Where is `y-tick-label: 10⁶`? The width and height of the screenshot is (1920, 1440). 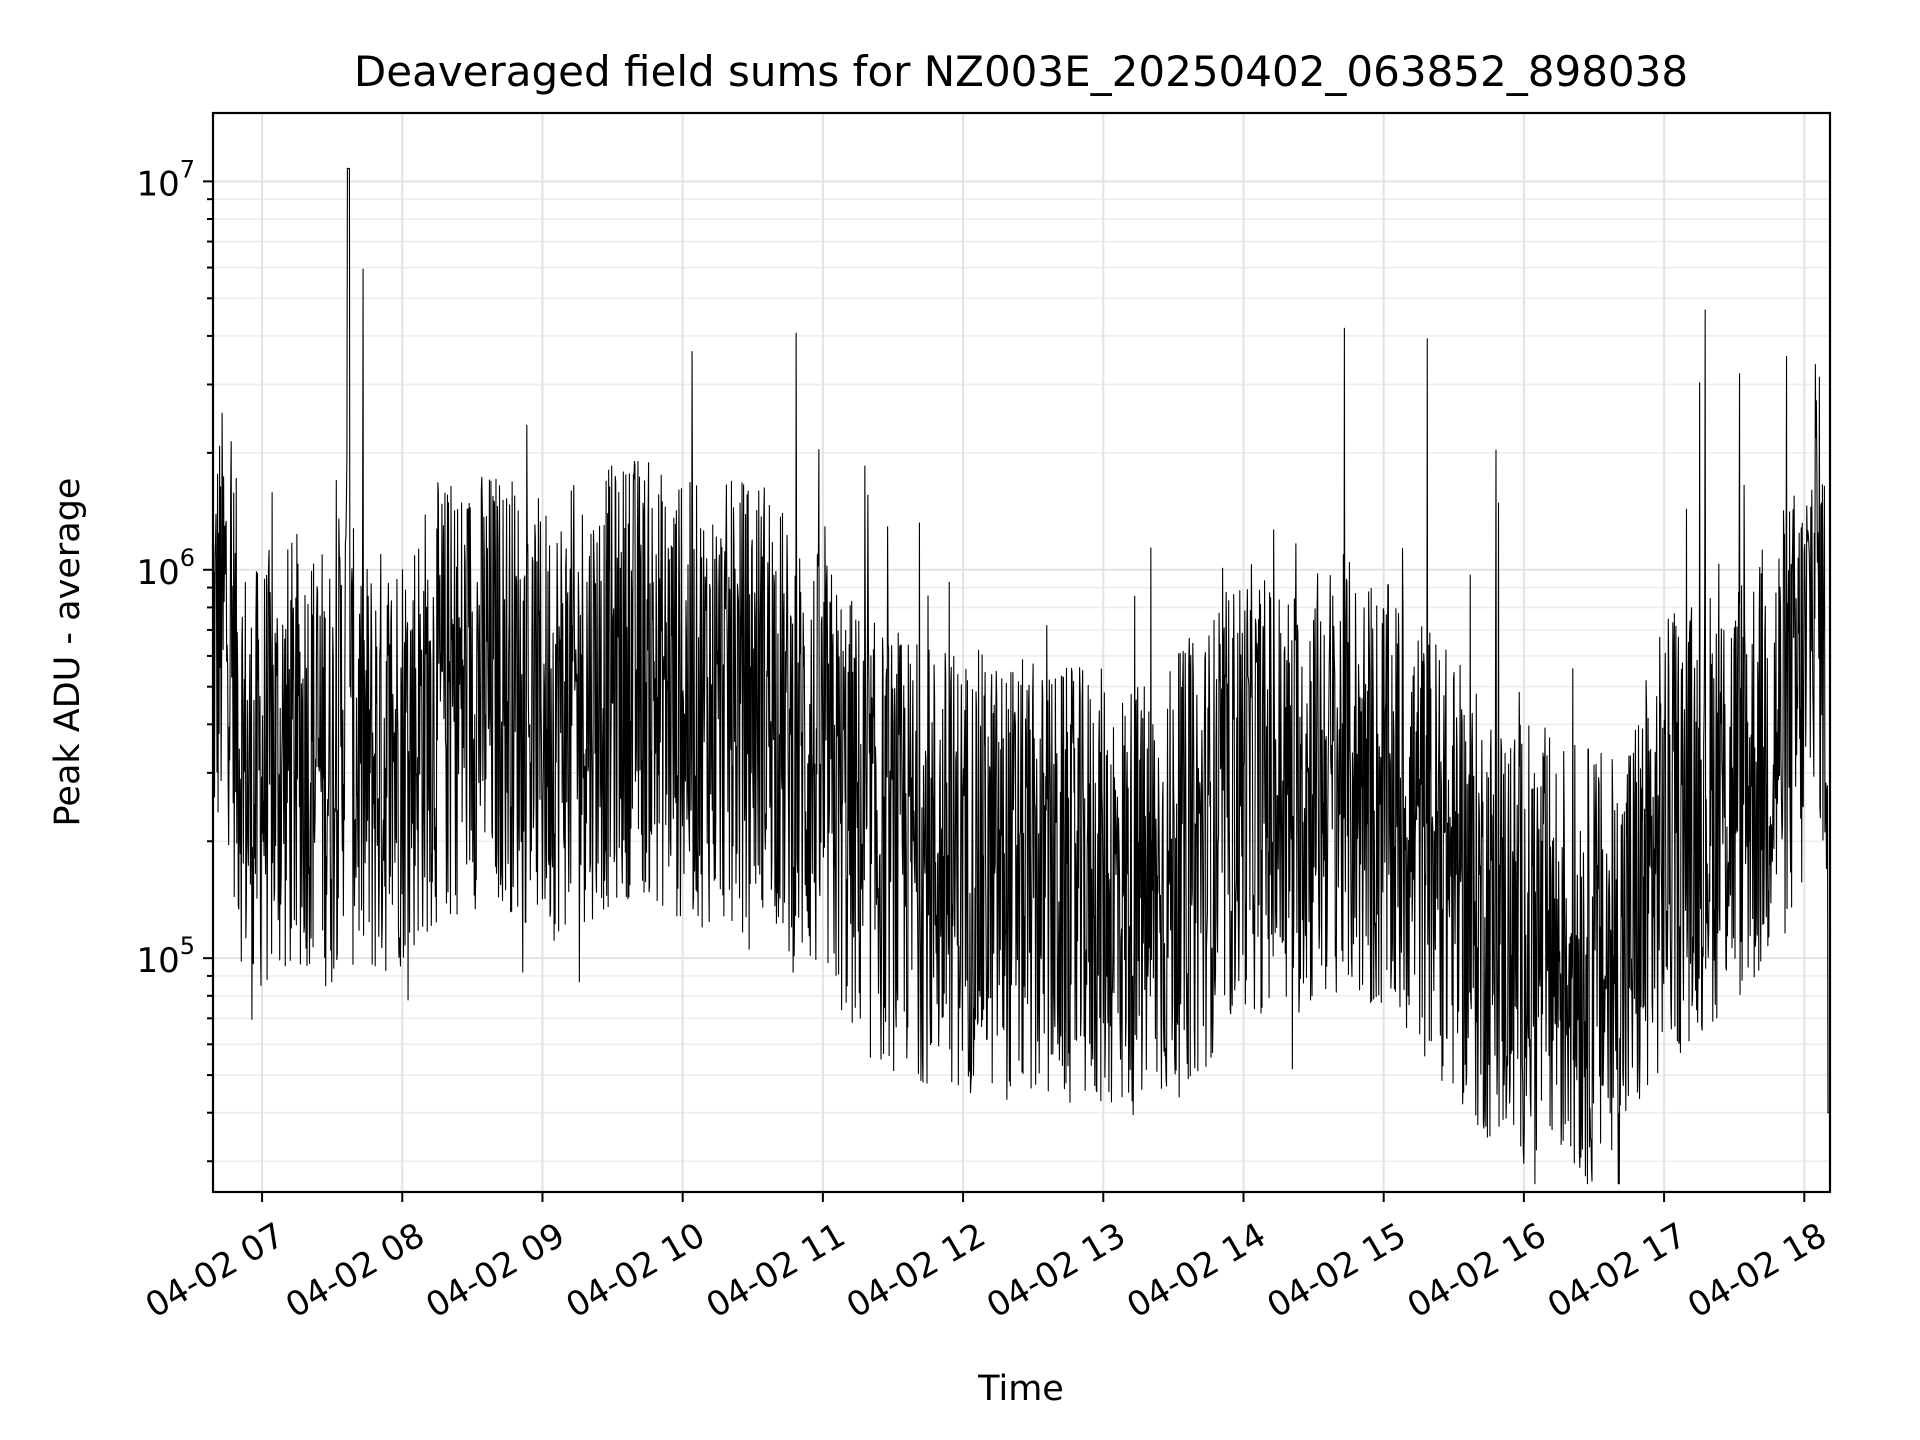 y-tick-label: 10⁶ is located at coordinates (165, 568).